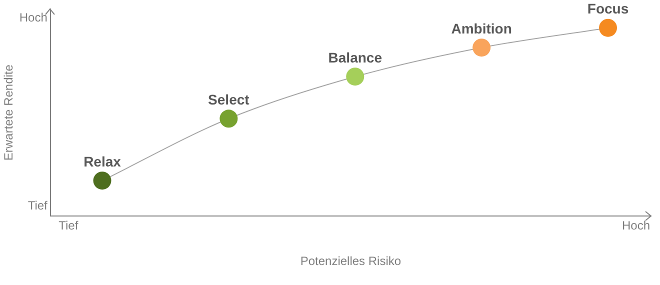  What do you see at coordinates (355, 57) in the screenshot?
I see `annotation: Balance` at bounding box center [355, 57].